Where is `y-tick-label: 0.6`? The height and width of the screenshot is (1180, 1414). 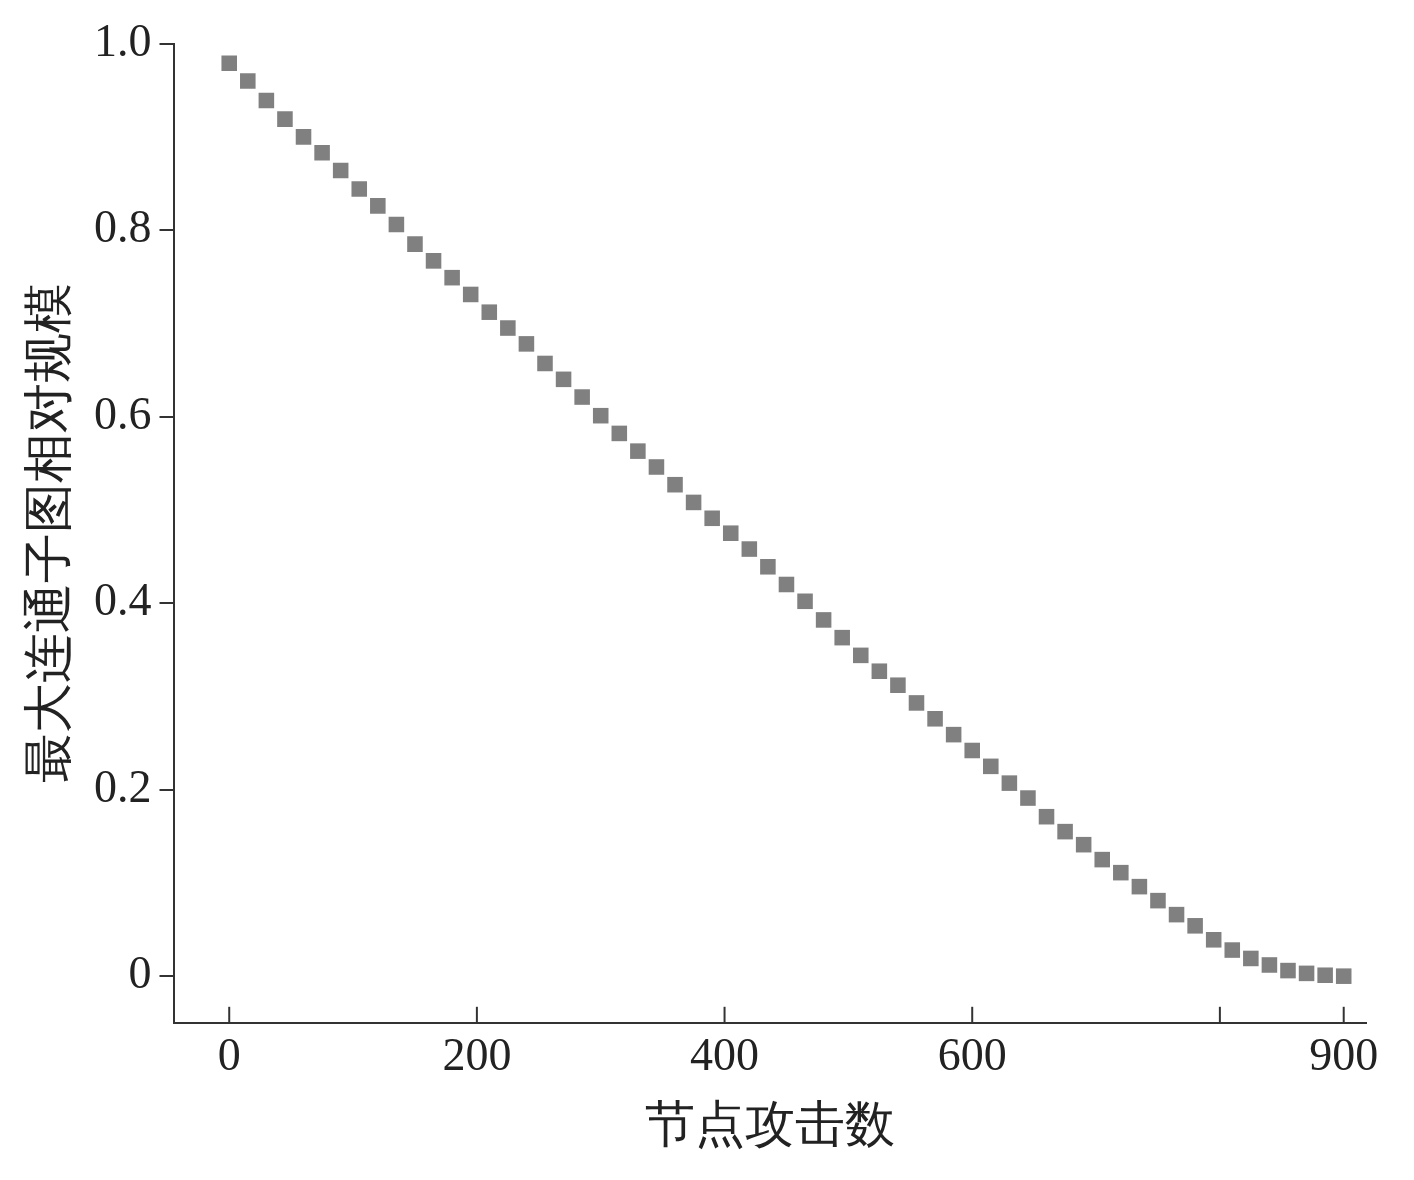
y-tick-label: 0.6 is located at coordinates (123, 413).